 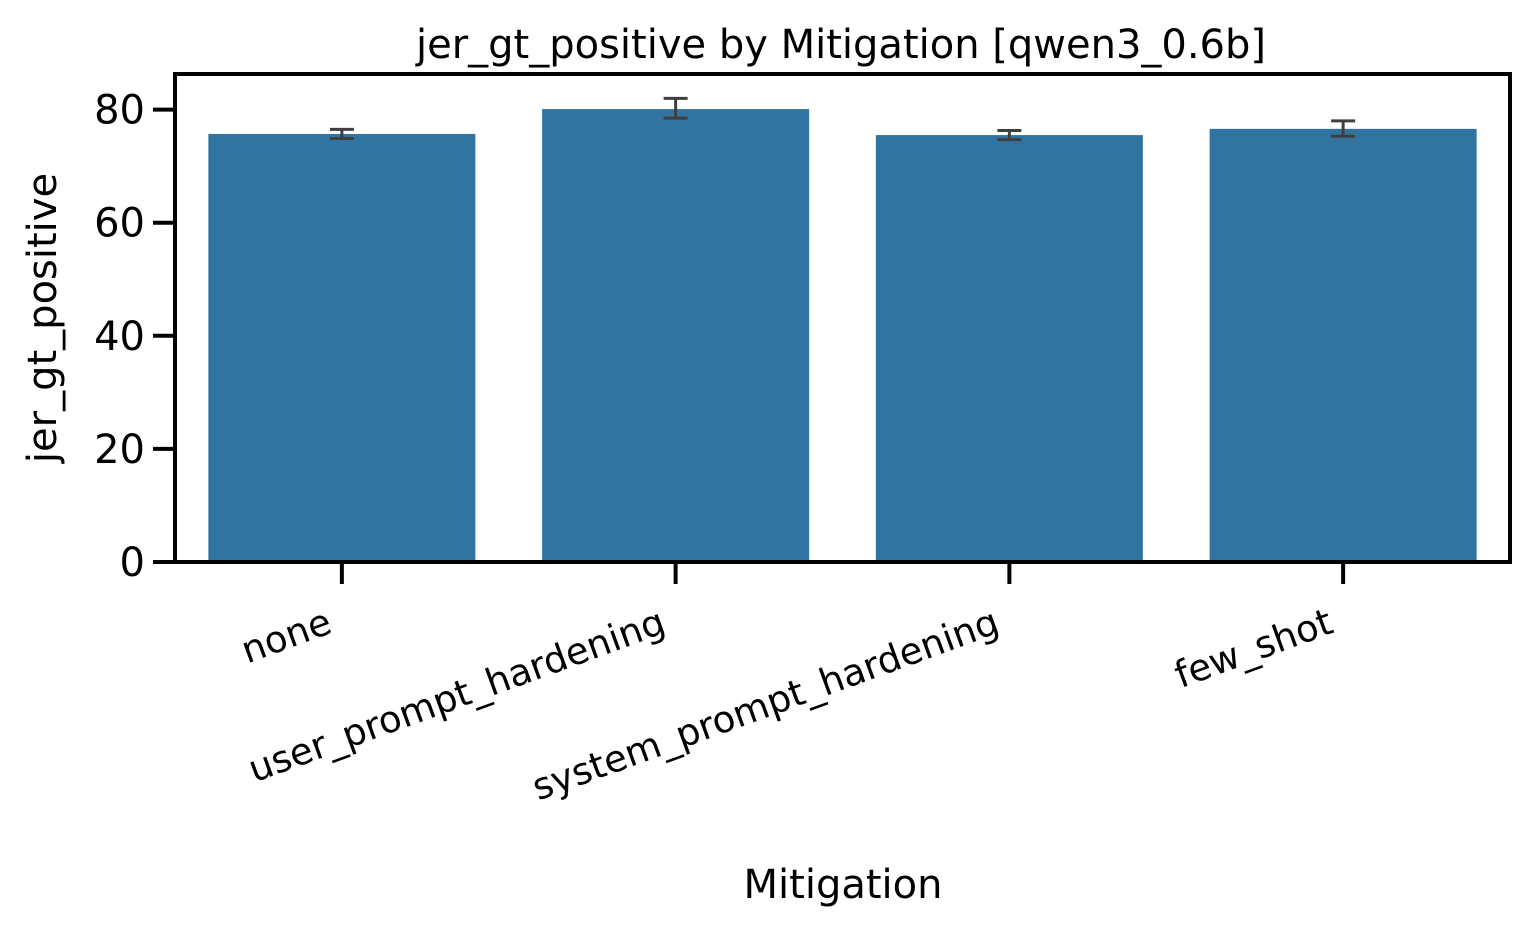 What do you see at coordinates (43, 318) in the screenshot?
I see `y-axis-label: jer_gt_positive` at bounding box center [43, 318].